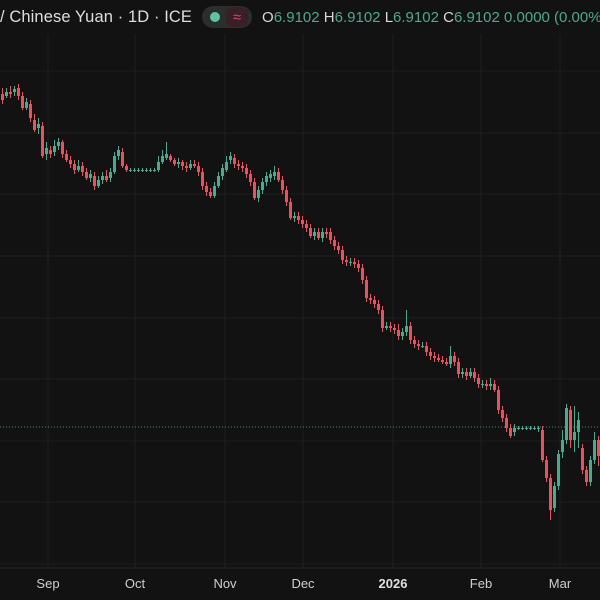 The height and width of the screenshot is (600, 600). What do you see at coordinates (227, 17) in the screenshot?
I see `status-pill: ≈` at bounding box center [227, 17].